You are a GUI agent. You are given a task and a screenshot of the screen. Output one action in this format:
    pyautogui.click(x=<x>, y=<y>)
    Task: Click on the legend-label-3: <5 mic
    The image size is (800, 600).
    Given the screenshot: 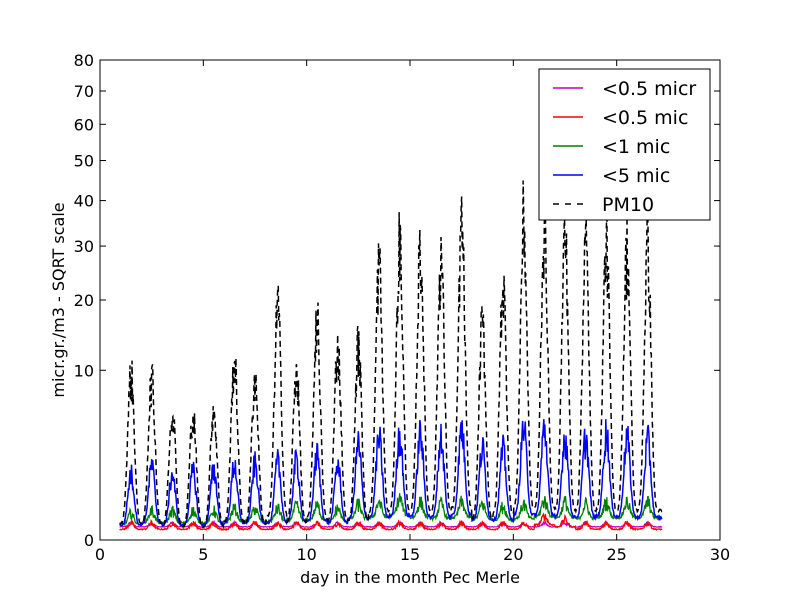 What is the action you would take?
    pyautogui.click(x=636, y=176)
    